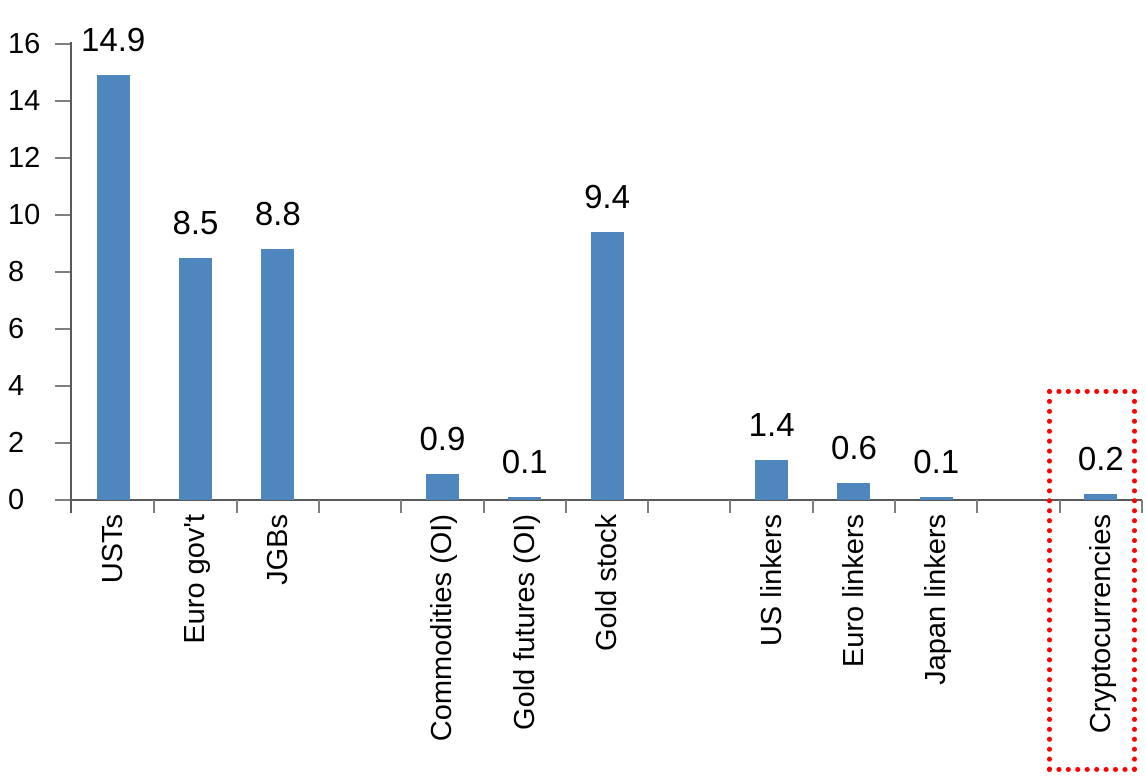 The height and width of the screenshot is (780, 1146). What do you see at coordinates (1100, 459) in the screenshot?
I see `bar-value-label: 0.2` at bounding box center [1100, 459].